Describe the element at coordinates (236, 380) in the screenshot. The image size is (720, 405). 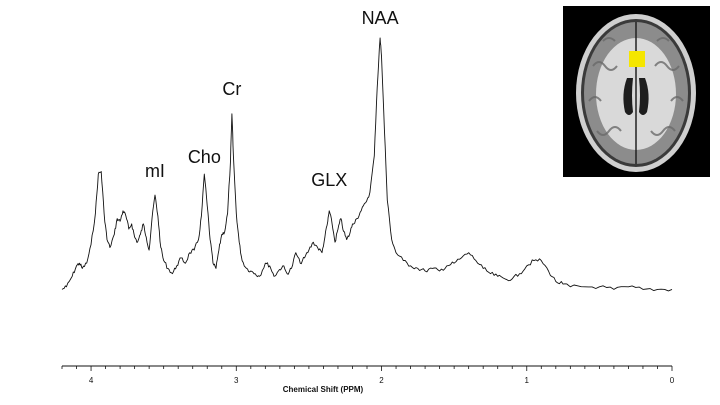
I see `x-tick-label: 3` at that location.